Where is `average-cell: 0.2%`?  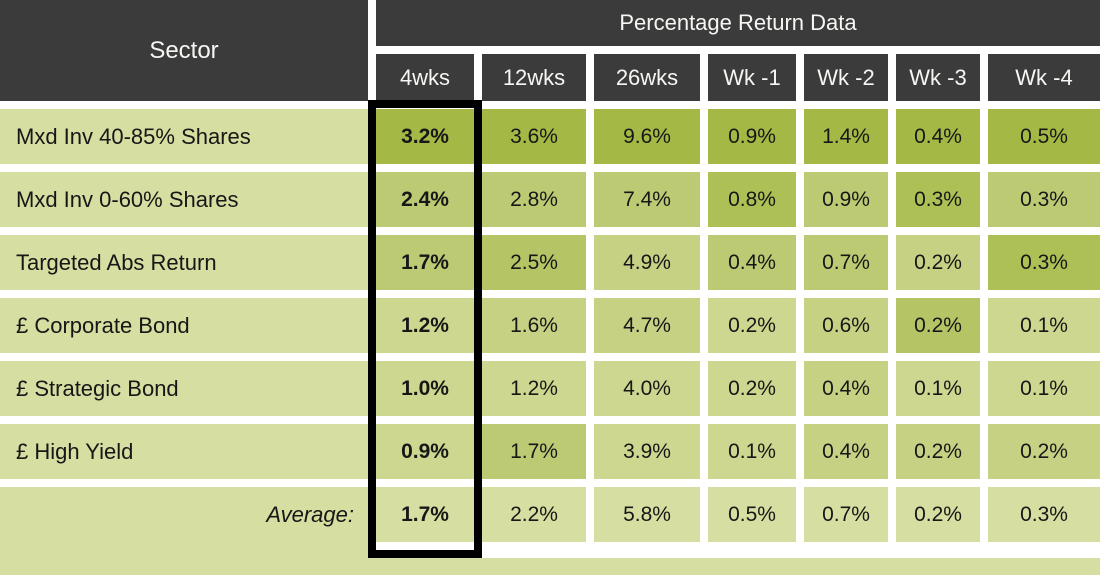
average-cell: 0.2% is located at coordinates (938, 514).